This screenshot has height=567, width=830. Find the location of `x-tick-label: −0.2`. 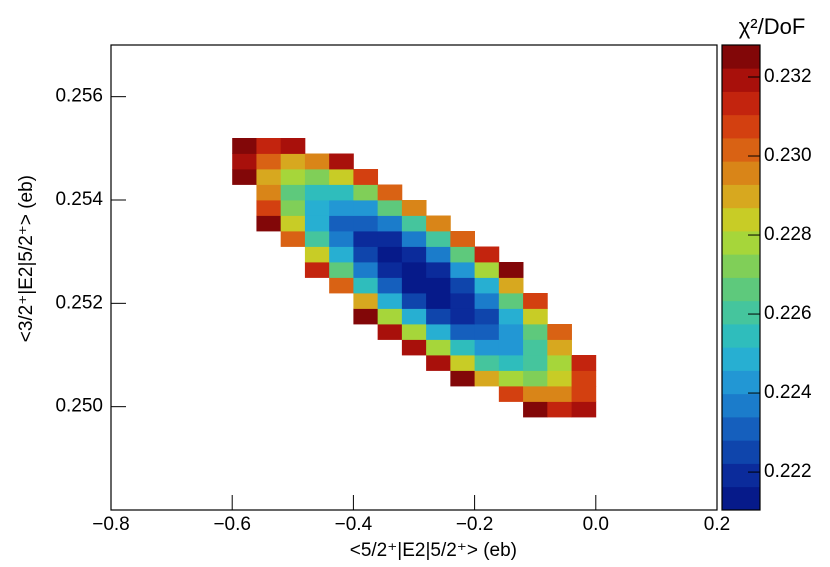

x-tick-label: −0.2 is located at coordinates (475, 524).